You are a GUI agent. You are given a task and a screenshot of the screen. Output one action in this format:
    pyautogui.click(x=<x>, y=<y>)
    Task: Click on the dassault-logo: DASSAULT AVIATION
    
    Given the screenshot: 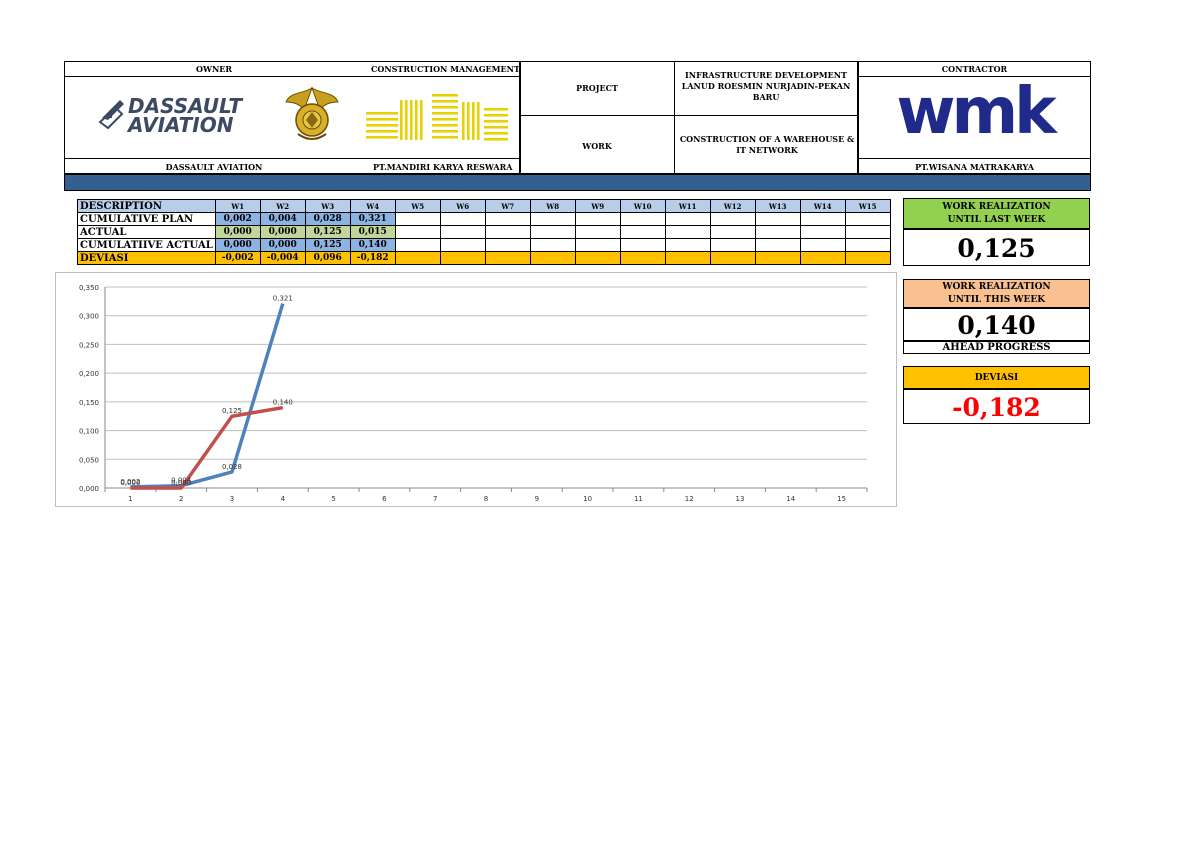 What is the action you would take?
    pyautogui.click(x=173, y=116)
    